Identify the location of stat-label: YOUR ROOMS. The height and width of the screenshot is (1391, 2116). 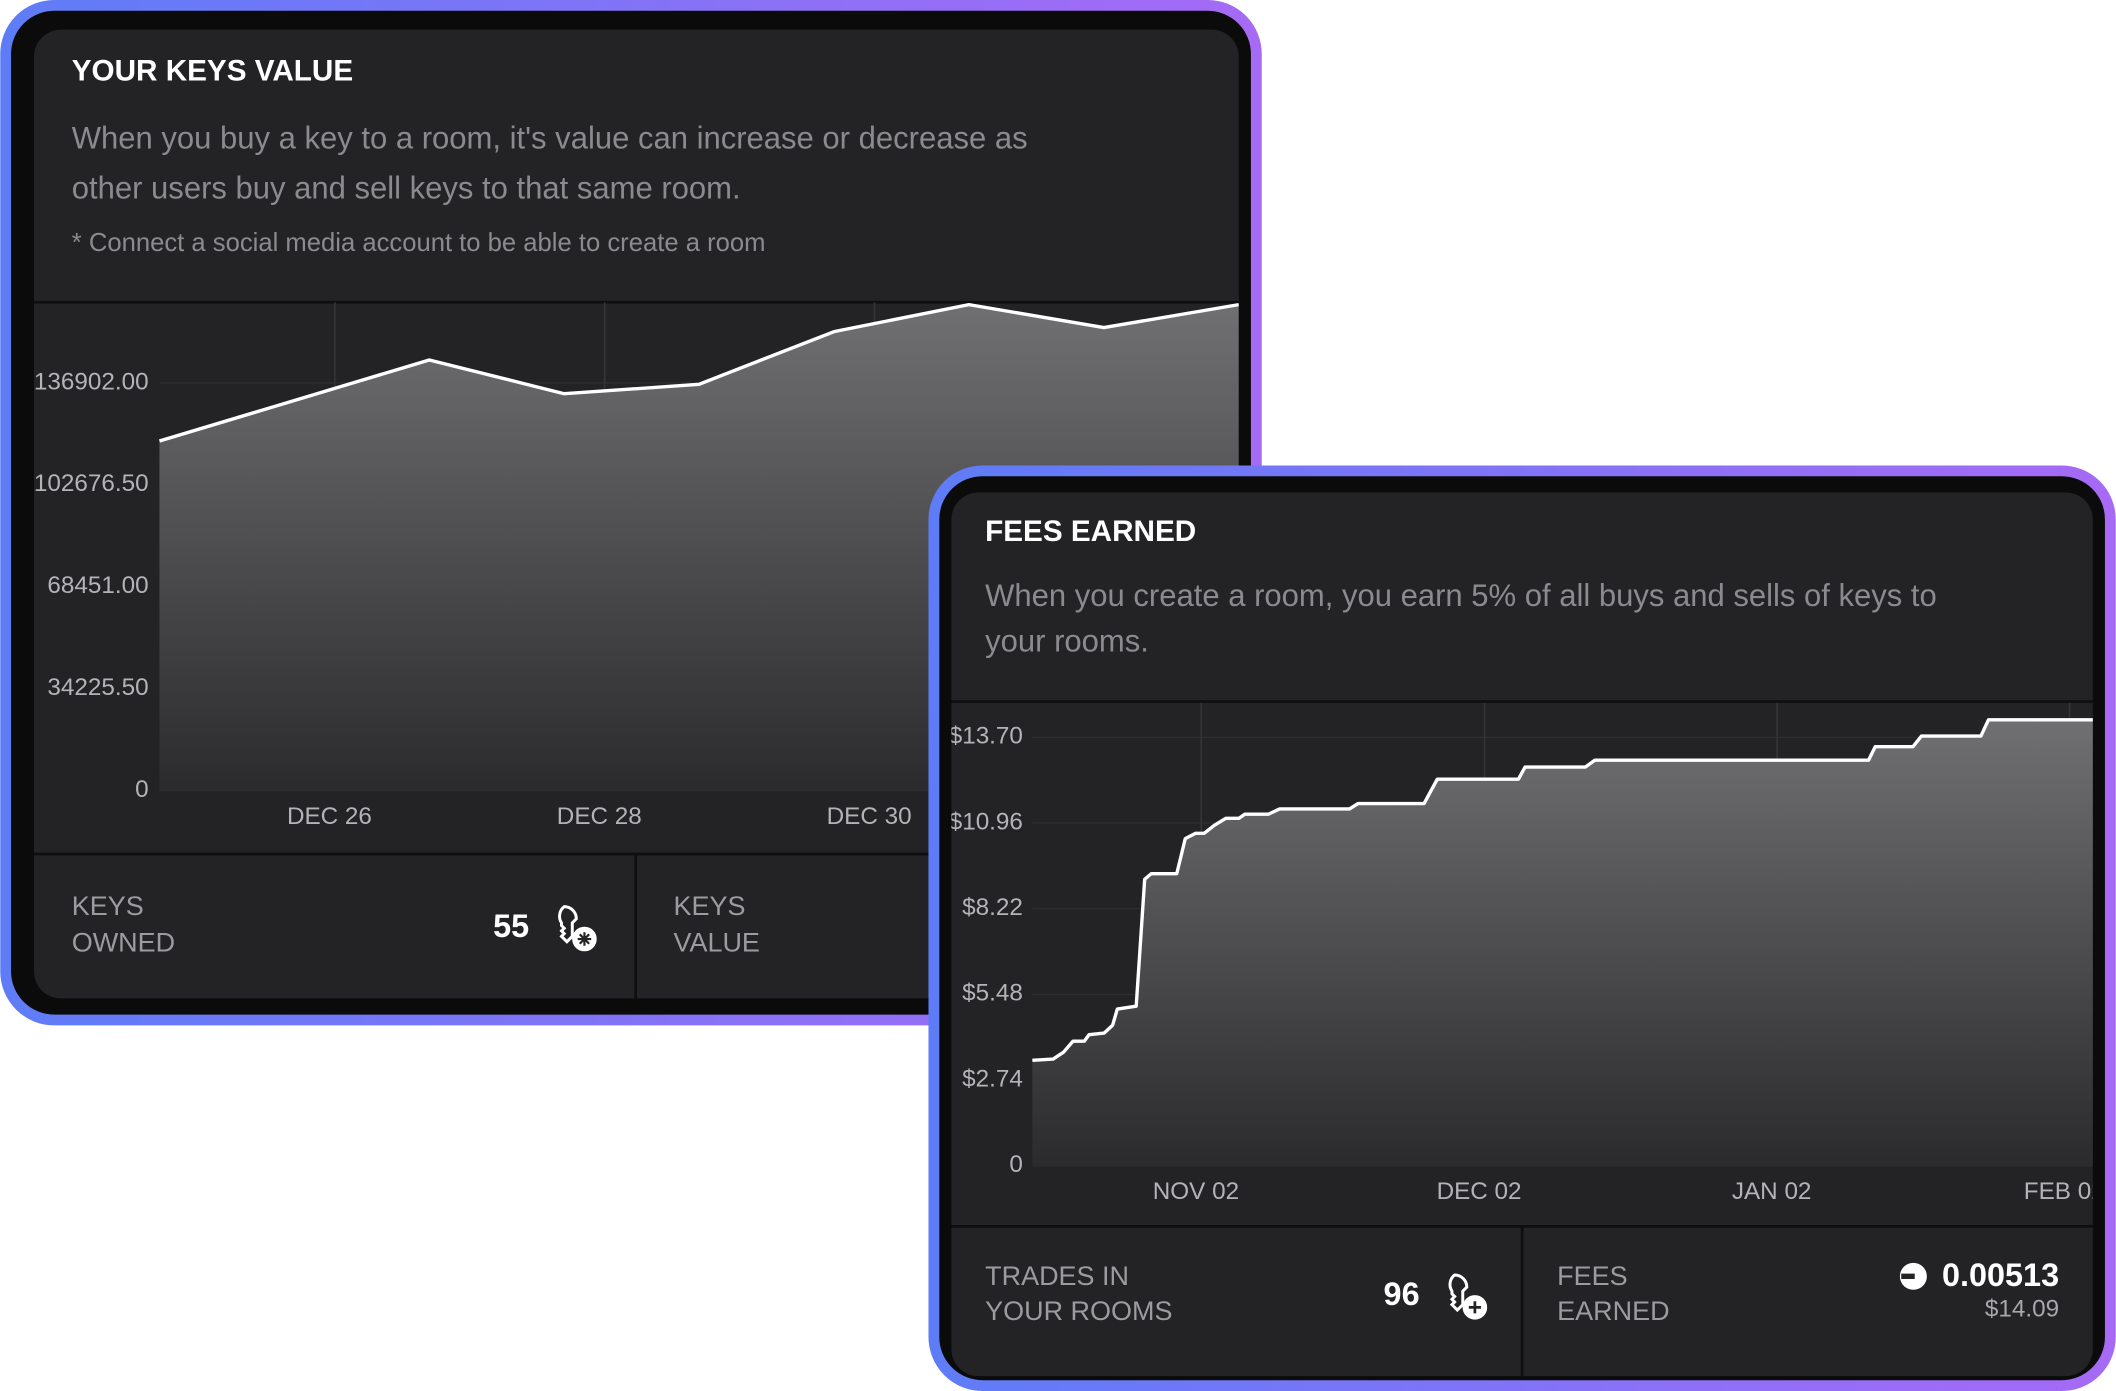
(1078, 1311).